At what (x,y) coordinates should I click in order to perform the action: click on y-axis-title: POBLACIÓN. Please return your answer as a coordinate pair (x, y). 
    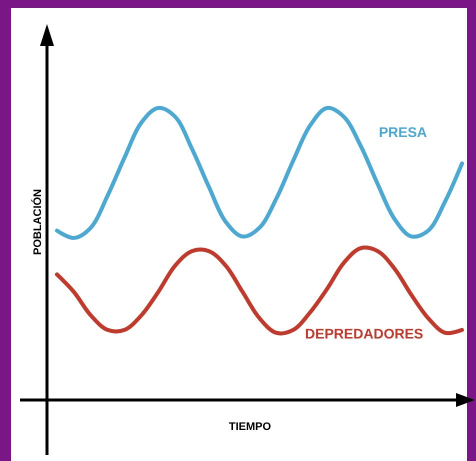
    Looking at the image, I should click on (37, 221).